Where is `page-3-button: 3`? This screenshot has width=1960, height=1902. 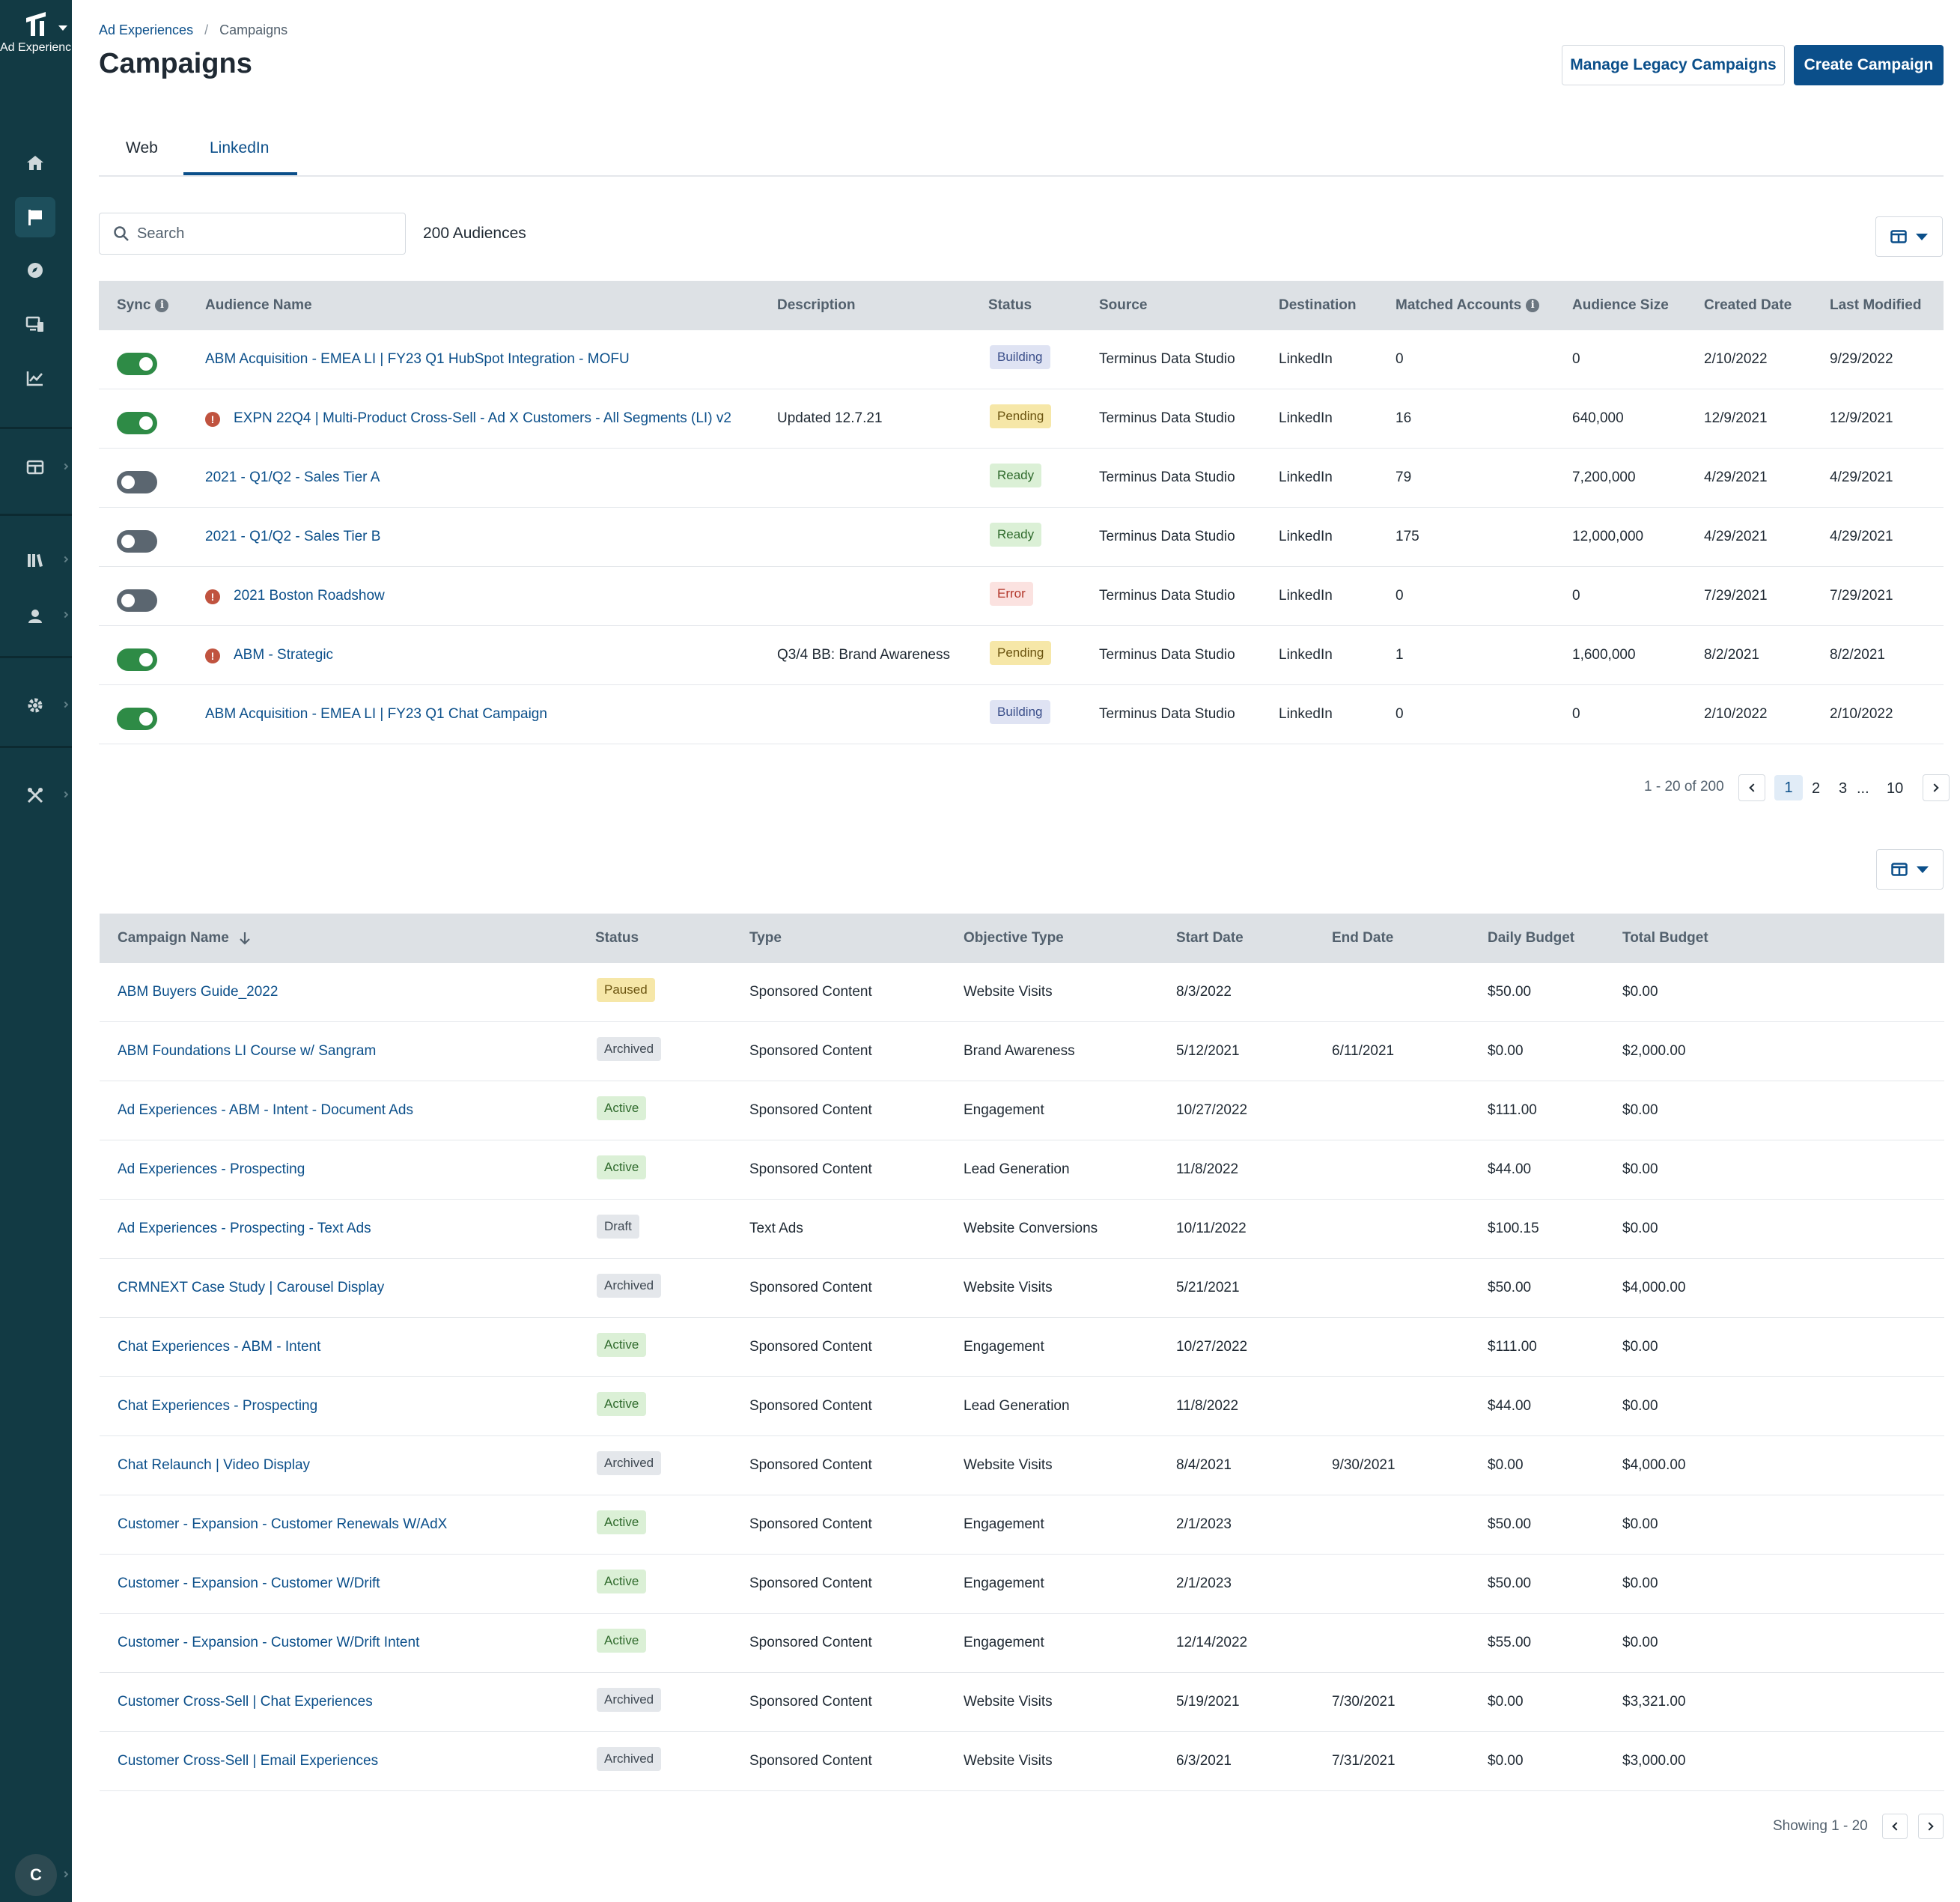 page-3-button: 3 is located at coordinates (1843, 788).